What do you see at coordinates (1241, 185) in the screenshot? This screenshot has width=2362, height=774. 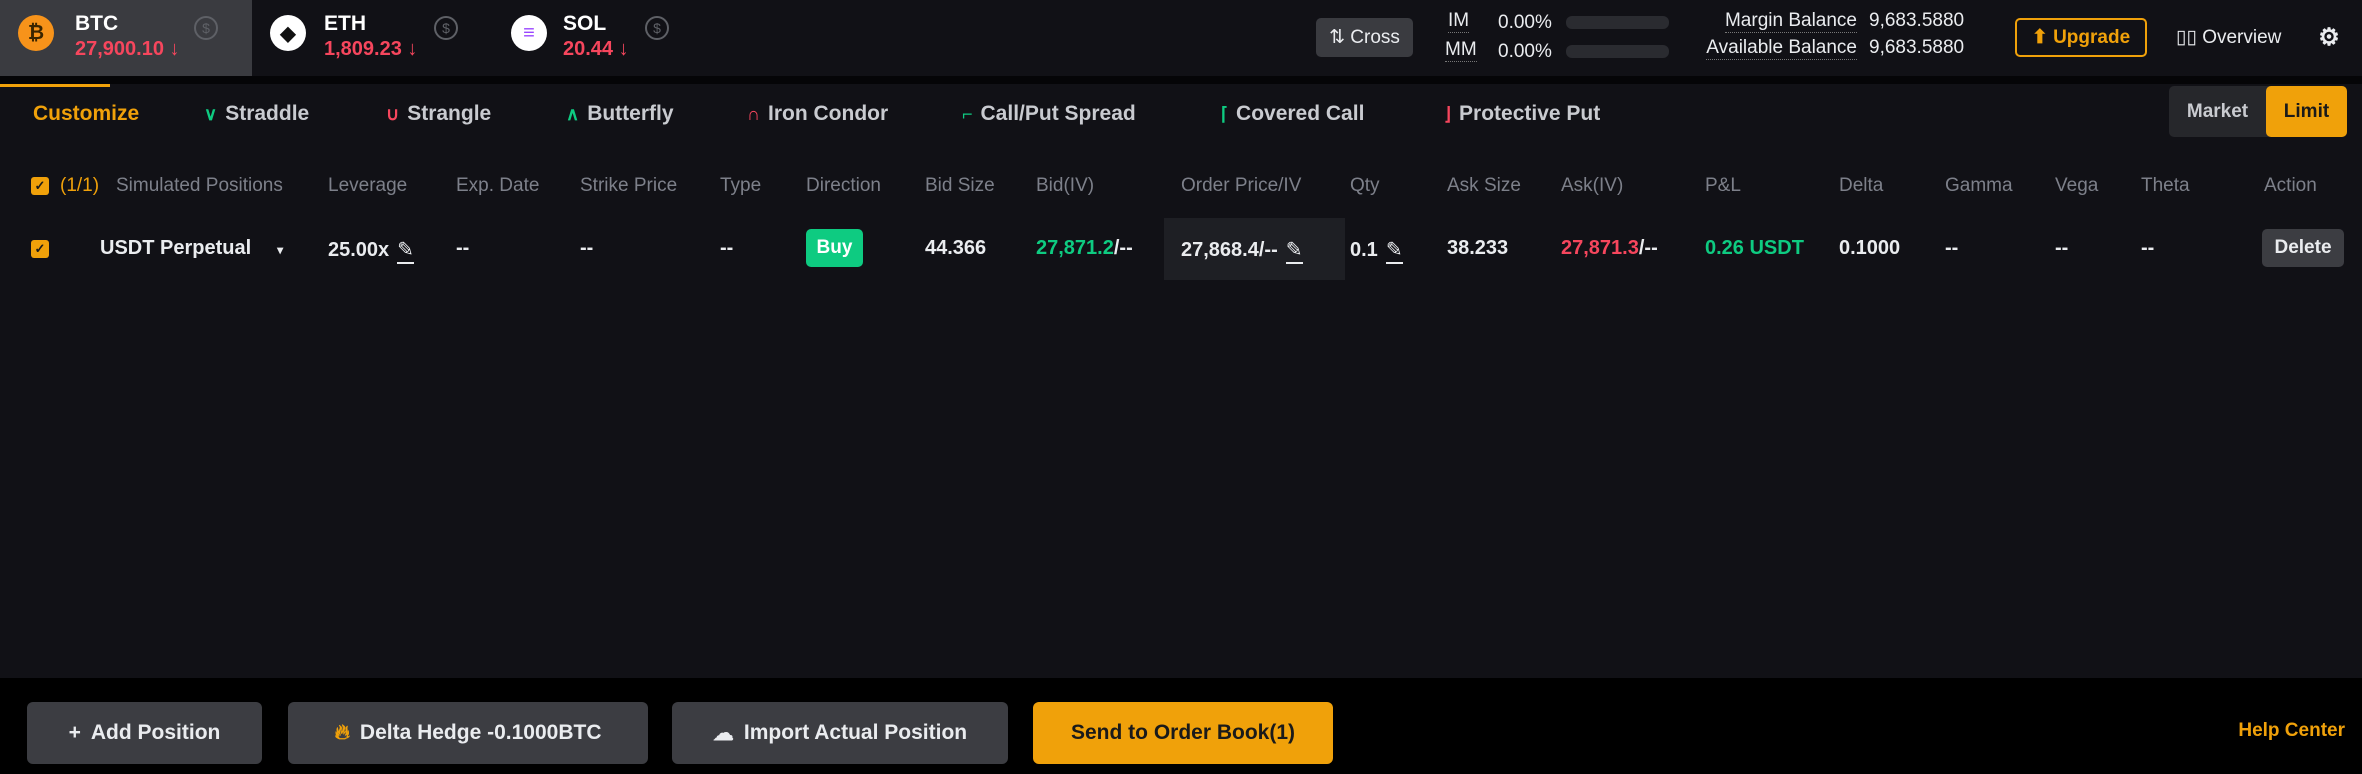 I see `header-order-price: Order Price/IV` at bounding box center [1241, 185].